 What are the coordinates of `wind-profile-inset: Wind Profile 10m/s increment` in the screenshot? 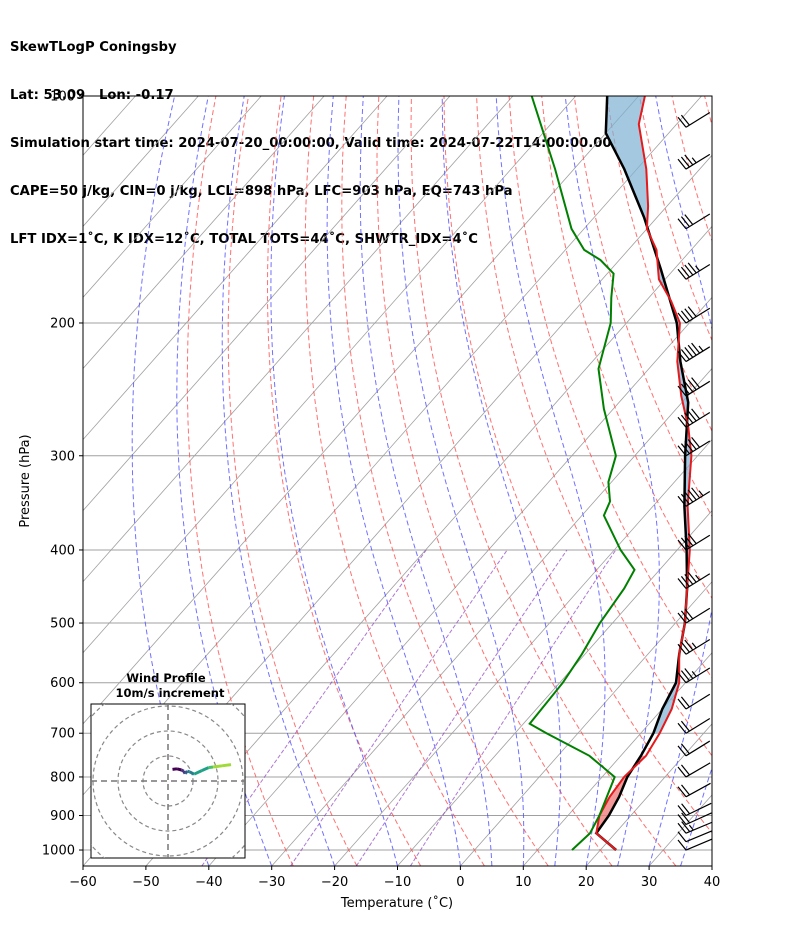 It's located at (168, 765).